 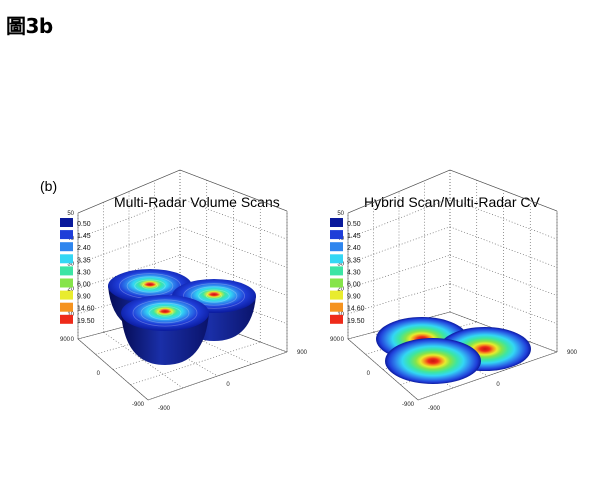 What do you see at coordinates (452, 202) in the screenshot?
I see `right-plot-title: Hybrid Scan/Multi-Radar CV` at bounding box center [452, 202].